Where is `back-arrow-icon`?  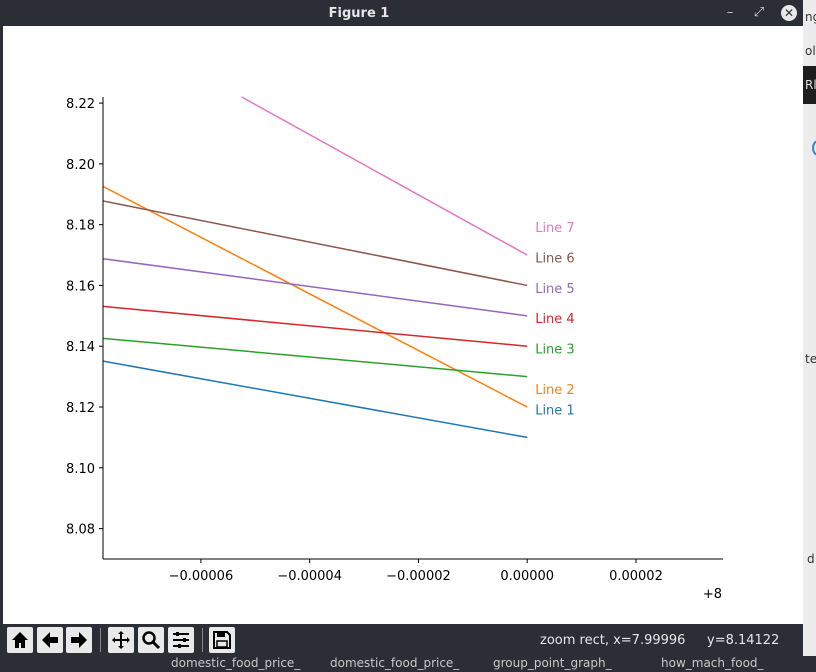
back-arrow-icon is located at coordinates (50, 640).